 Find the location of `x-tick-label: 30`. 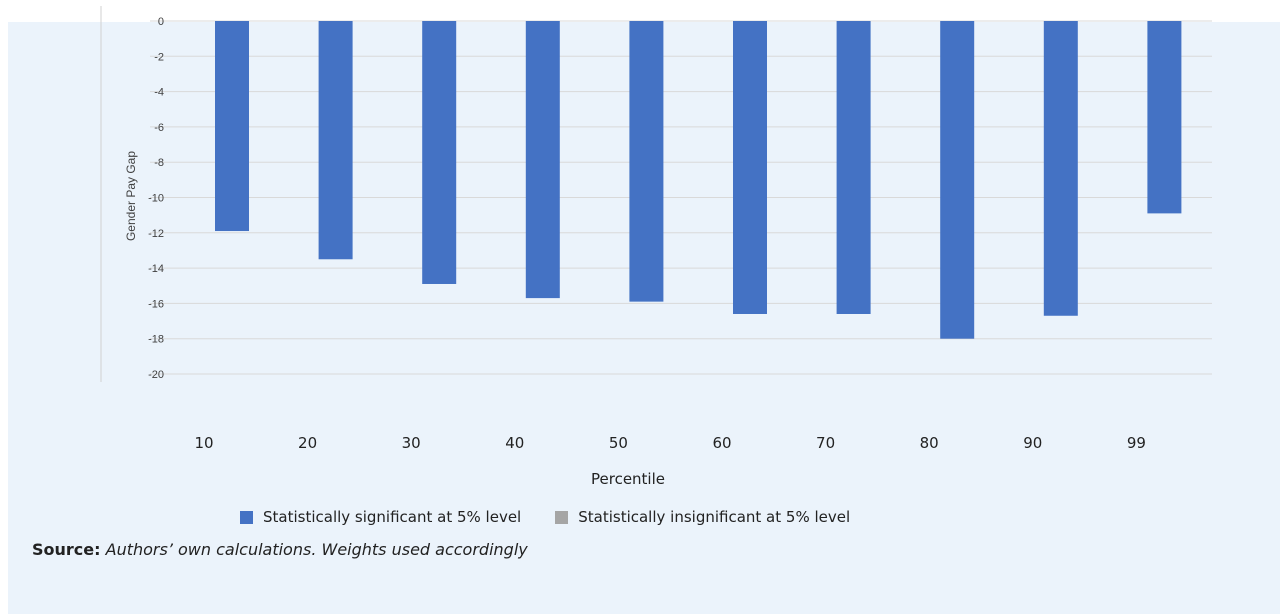

x-tick-label: 30 is located at coordinates (411, 443).